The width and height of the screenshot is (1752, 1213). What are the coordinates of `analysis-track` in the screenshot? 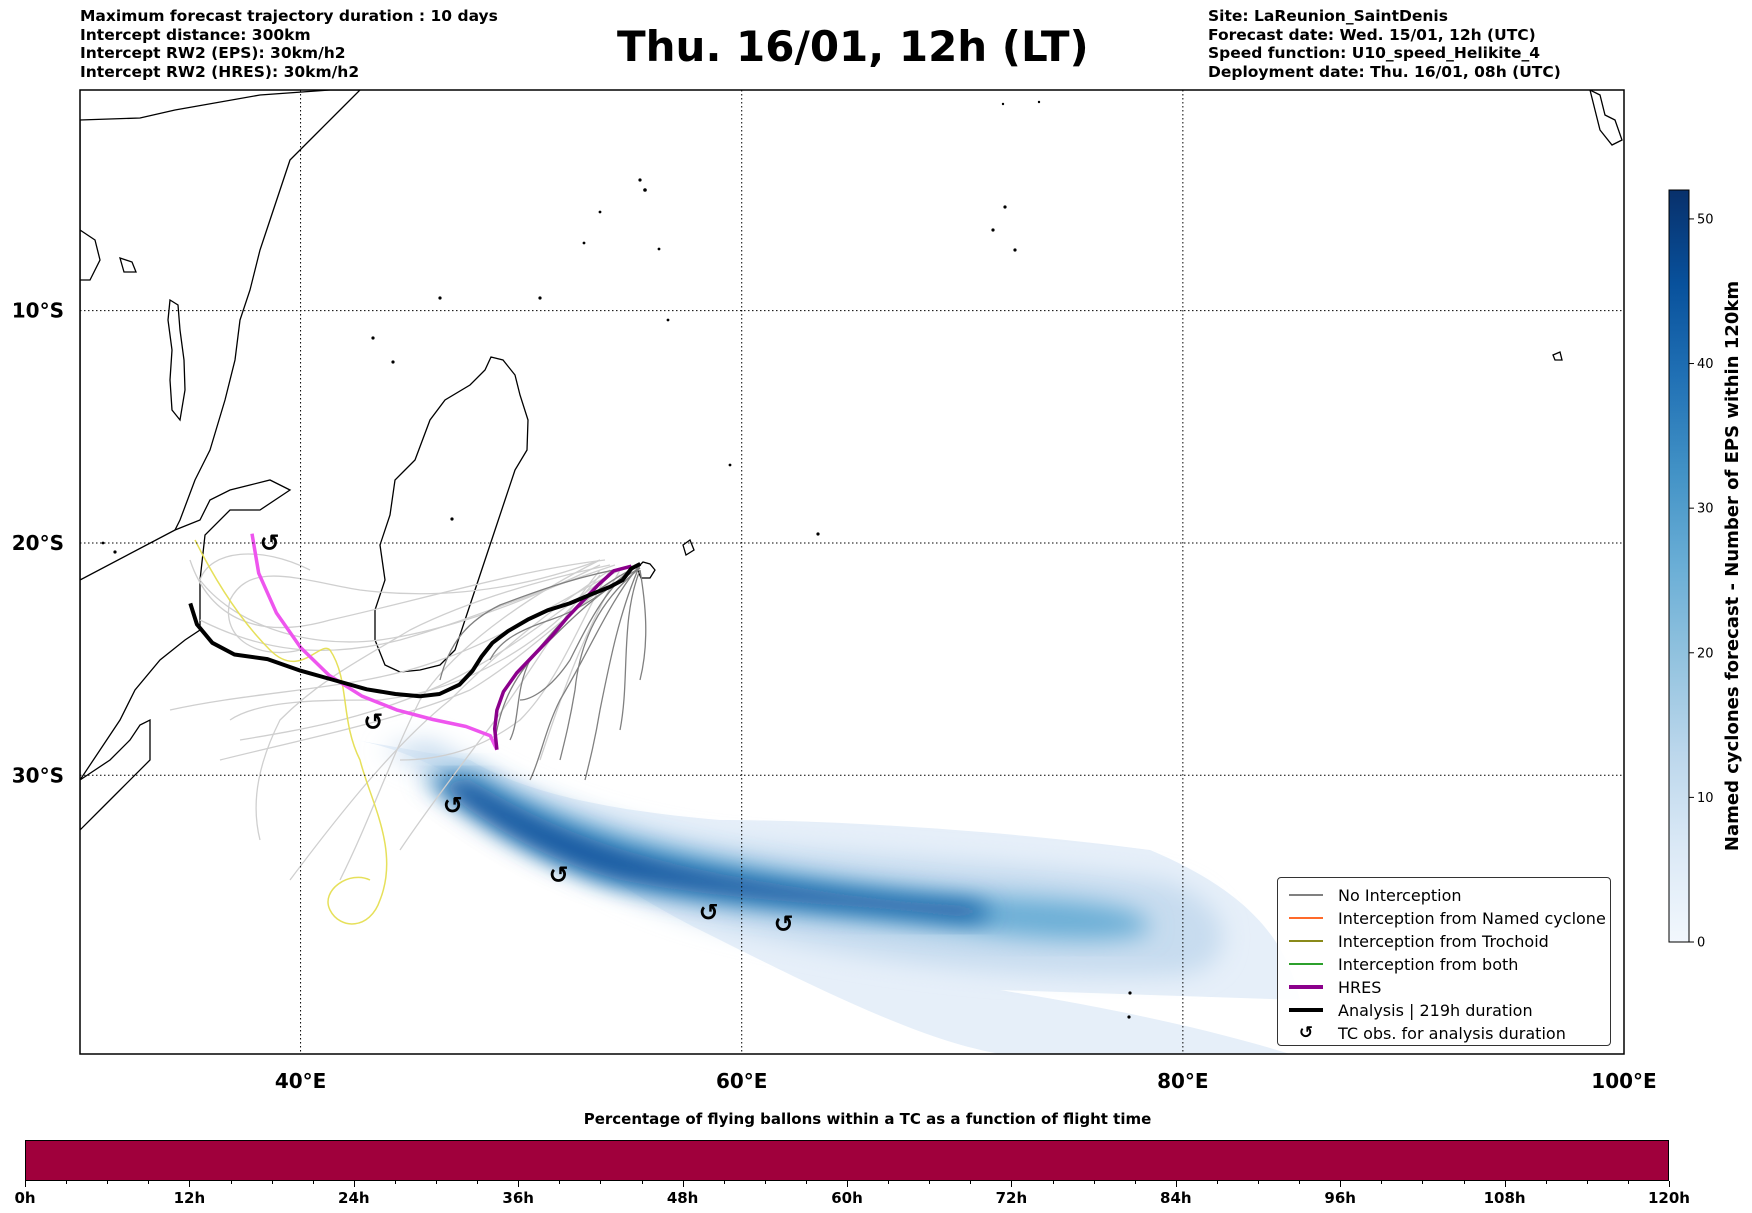 It's located at (415, 630).